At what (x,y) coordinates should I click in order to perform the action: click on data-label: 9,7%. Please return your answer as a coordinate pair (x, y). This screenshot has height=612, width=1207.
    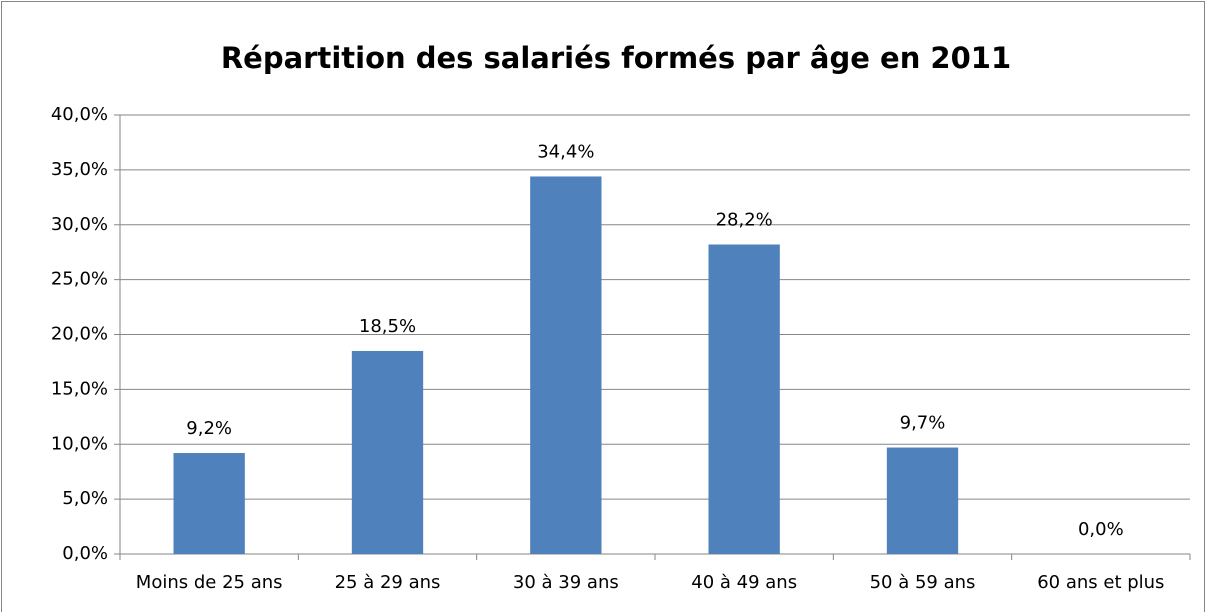
    Looking at the image, I should click on (923, 423).